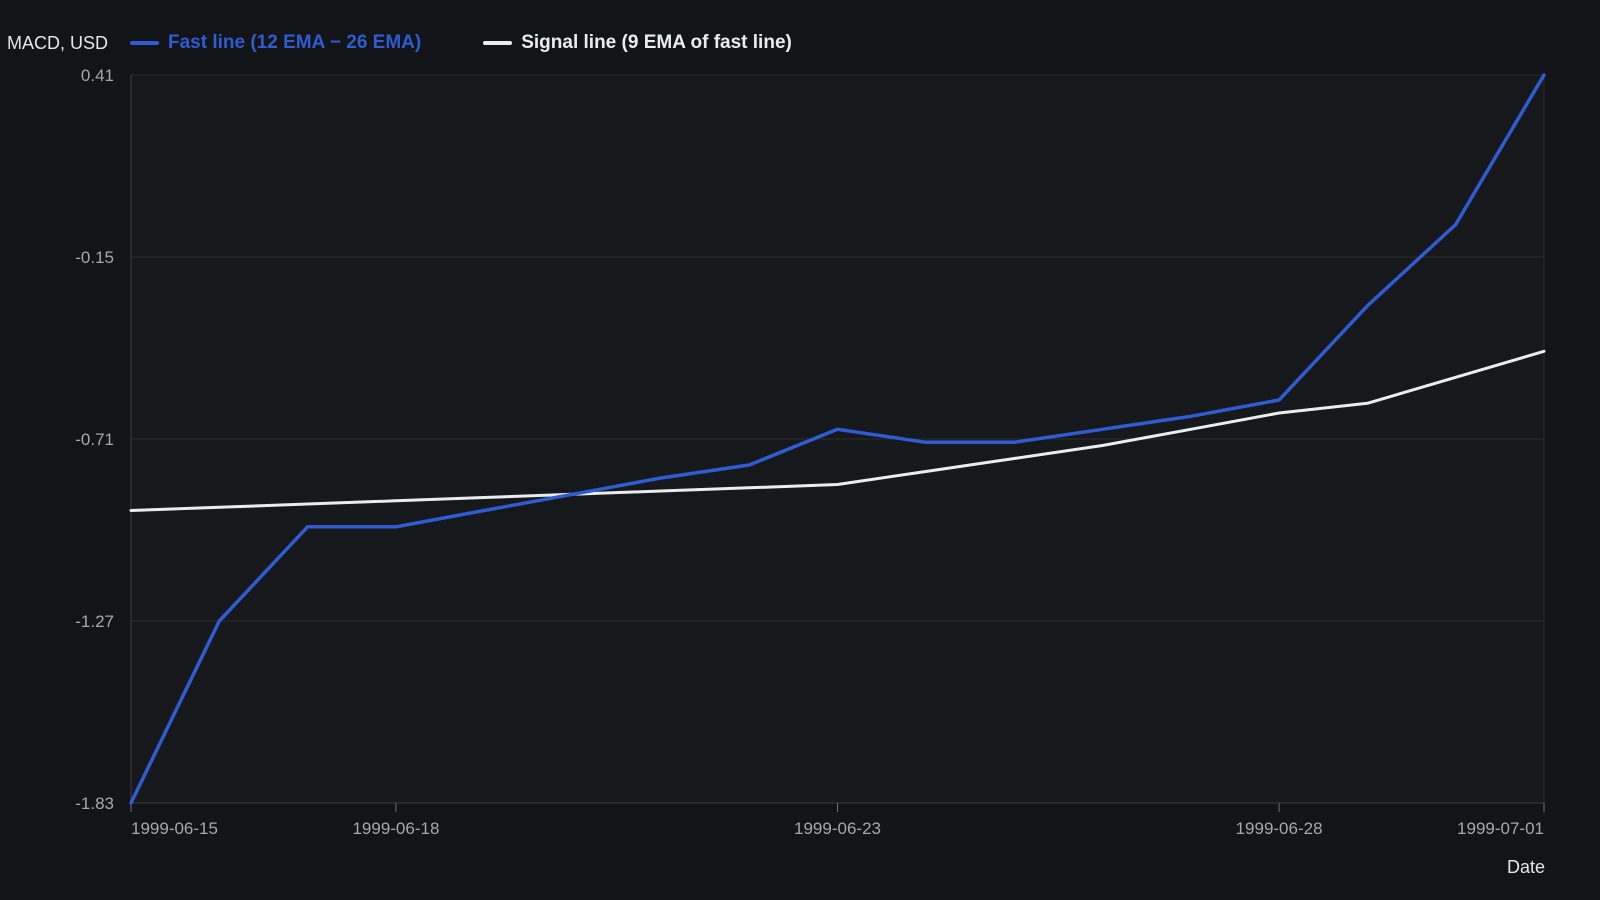  What do you see at coordinates (94, 803) in the screenshot?
I see `y-tick-label: -1.83` at bounding box center [94, 803].